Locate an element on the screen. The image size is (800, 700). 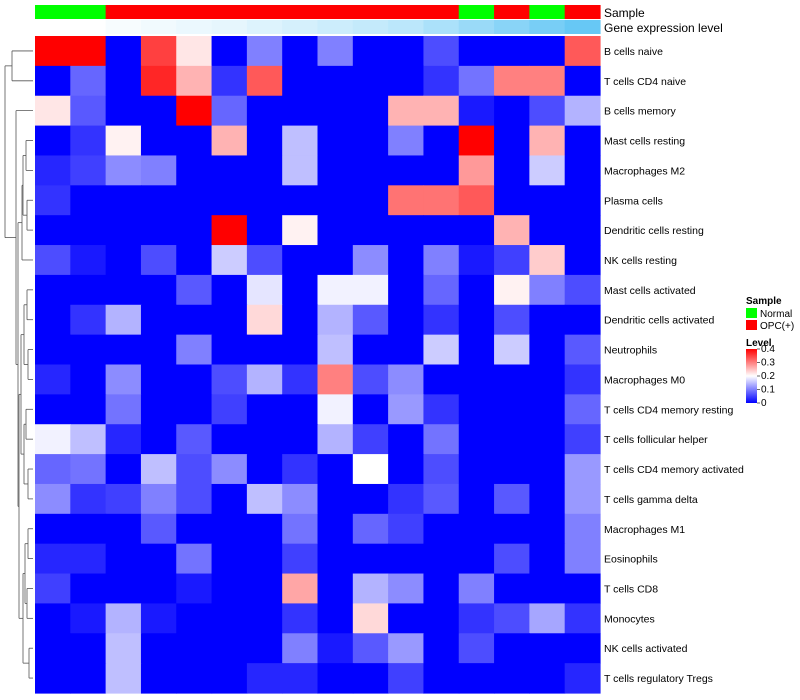
row-label: T cells CD4 memory resting is located at coordinates (668, 410).